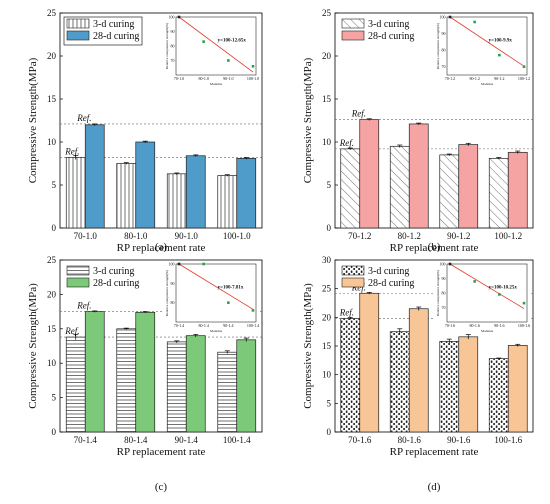 This screenshot has width=550, height=504. Describe the element at coordinates (503, 287) in the screenshot. I see `inset-equation: y=100-10.25x` at that location.